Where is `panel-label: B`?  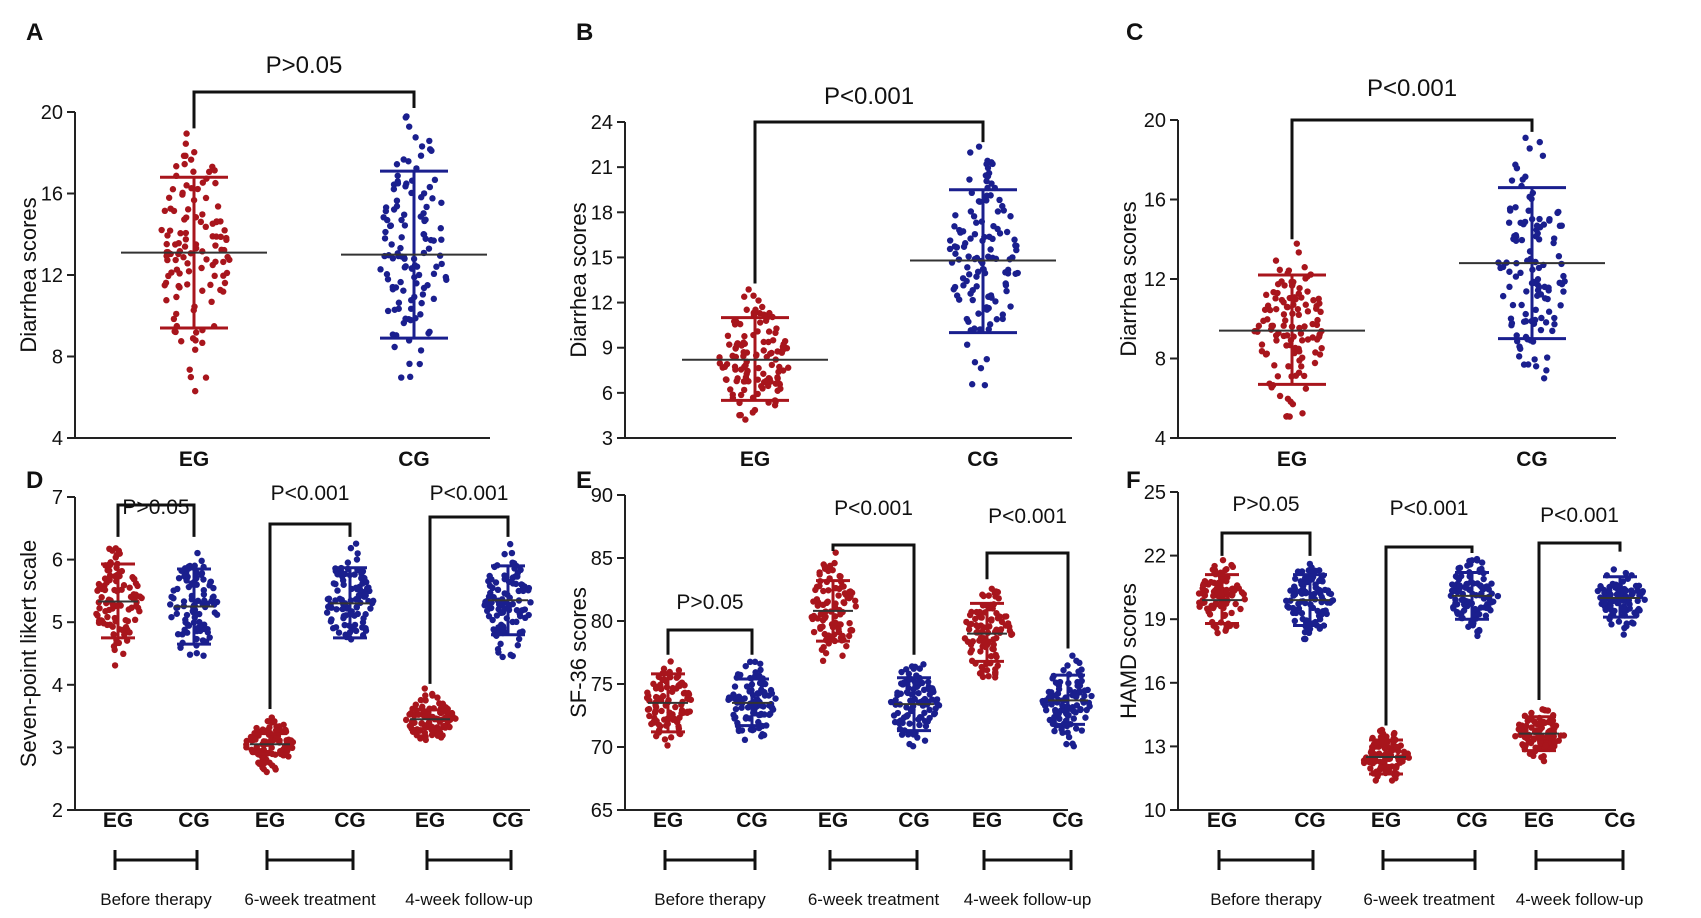 panel-label: B is located at coordinates (584, 32).